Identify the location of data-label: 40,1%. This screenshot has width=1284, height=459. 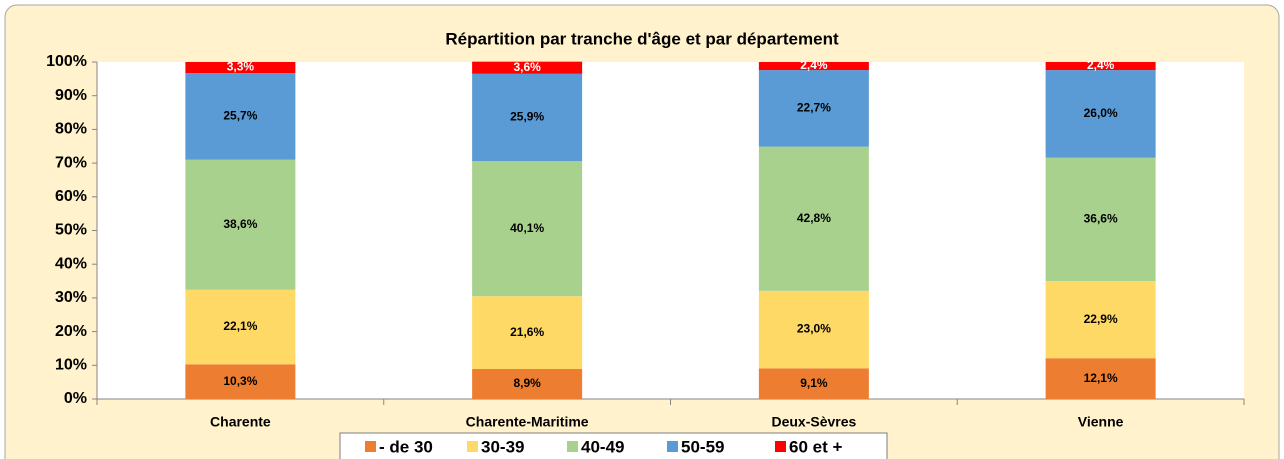
(527, 228).